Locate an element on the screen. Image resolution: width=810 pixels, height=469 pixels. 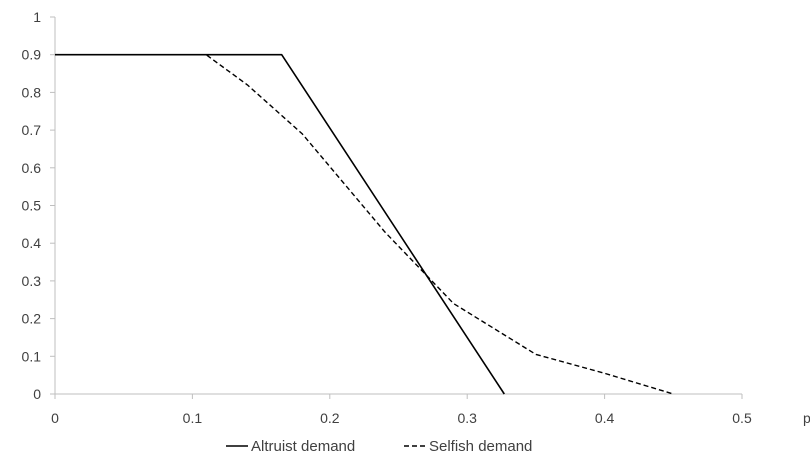
y-tick-label: 0.5 is located at coordinates (32, 206).